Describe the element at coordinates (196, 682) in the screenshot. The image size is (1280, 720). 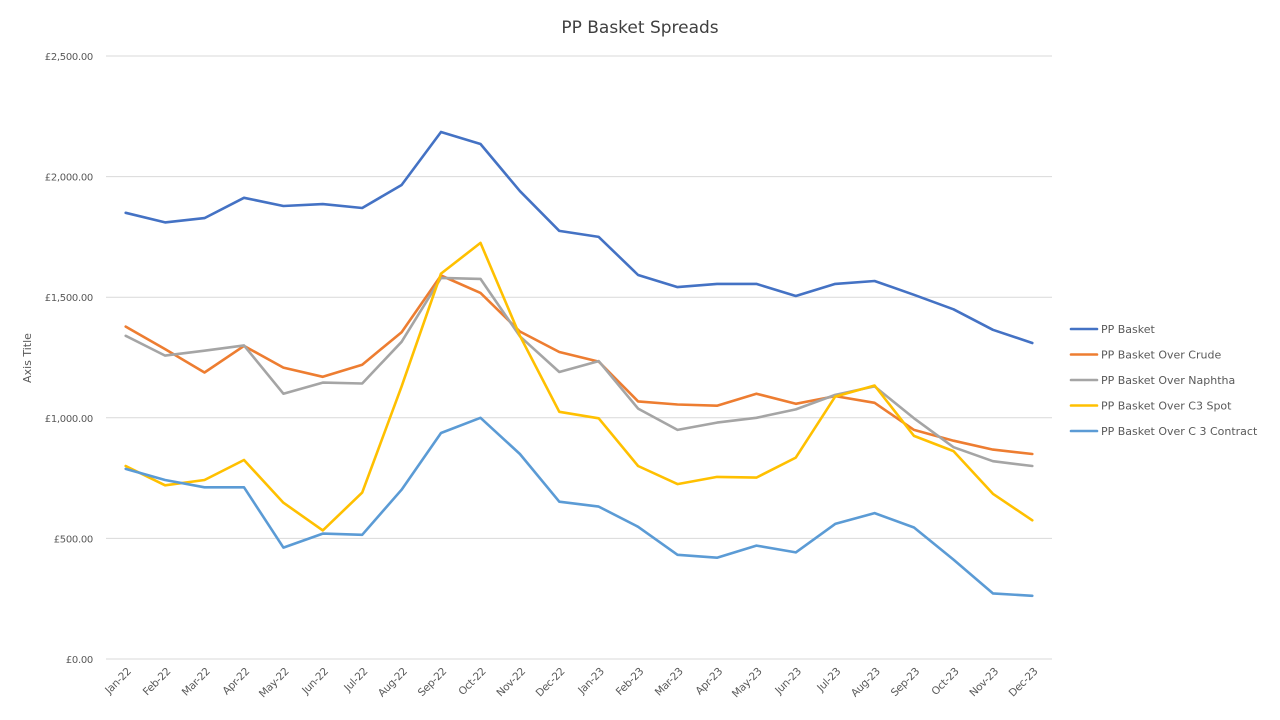
I see `x-tick-label: Mar-22` at that location.